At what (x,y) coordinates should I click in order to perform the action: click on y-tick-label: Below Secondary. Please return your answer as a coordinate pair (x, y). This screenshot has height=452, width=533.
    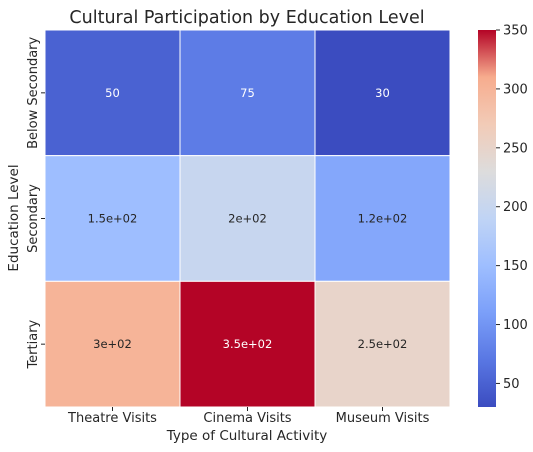
    Looking at the image, I should click on (33, 92).